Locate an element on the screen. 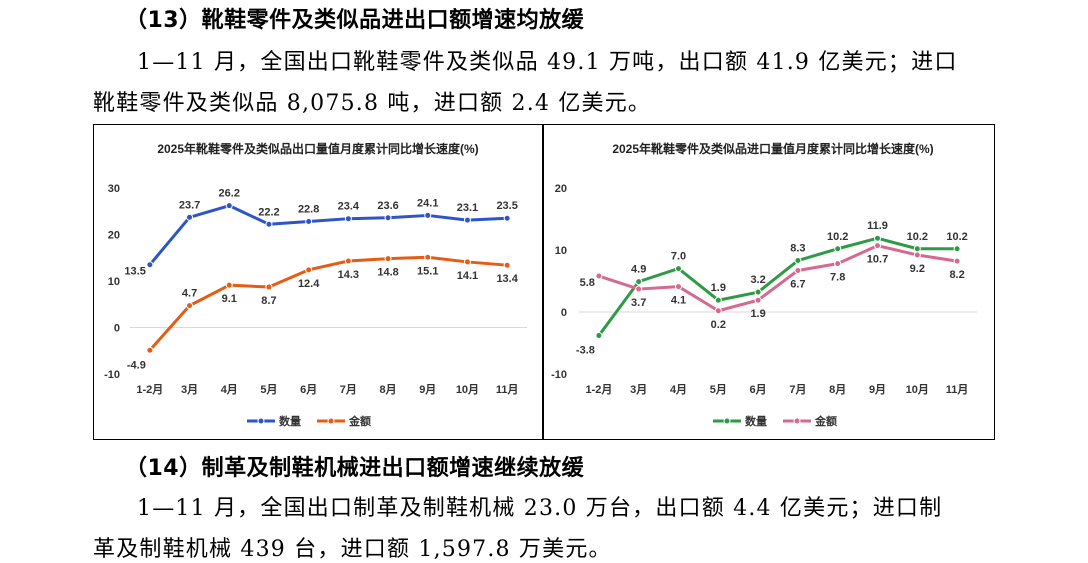 This screenshot has width=1088, height=563. data-label-quantity: 3.2 is located at coordinates (757, 280).